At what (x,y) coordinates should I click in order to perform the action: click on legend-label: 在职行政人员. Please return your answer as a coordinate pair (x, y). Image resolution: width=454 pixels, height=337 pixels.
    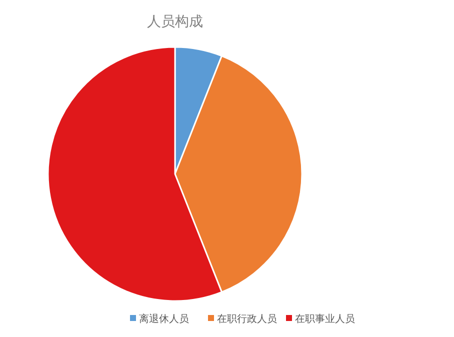
    Looking at the image, I should click on (247, 319).